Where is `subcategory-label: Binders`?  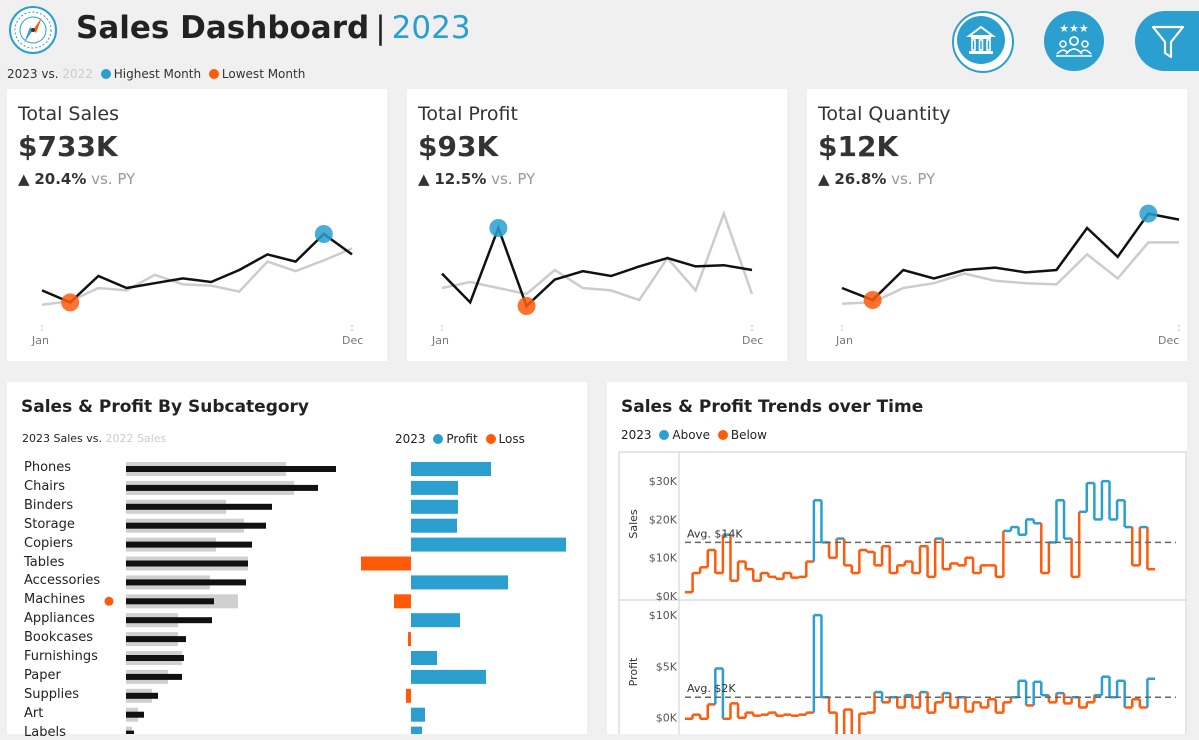
subcategory-label: Binders is located at coordinates (49, 505).